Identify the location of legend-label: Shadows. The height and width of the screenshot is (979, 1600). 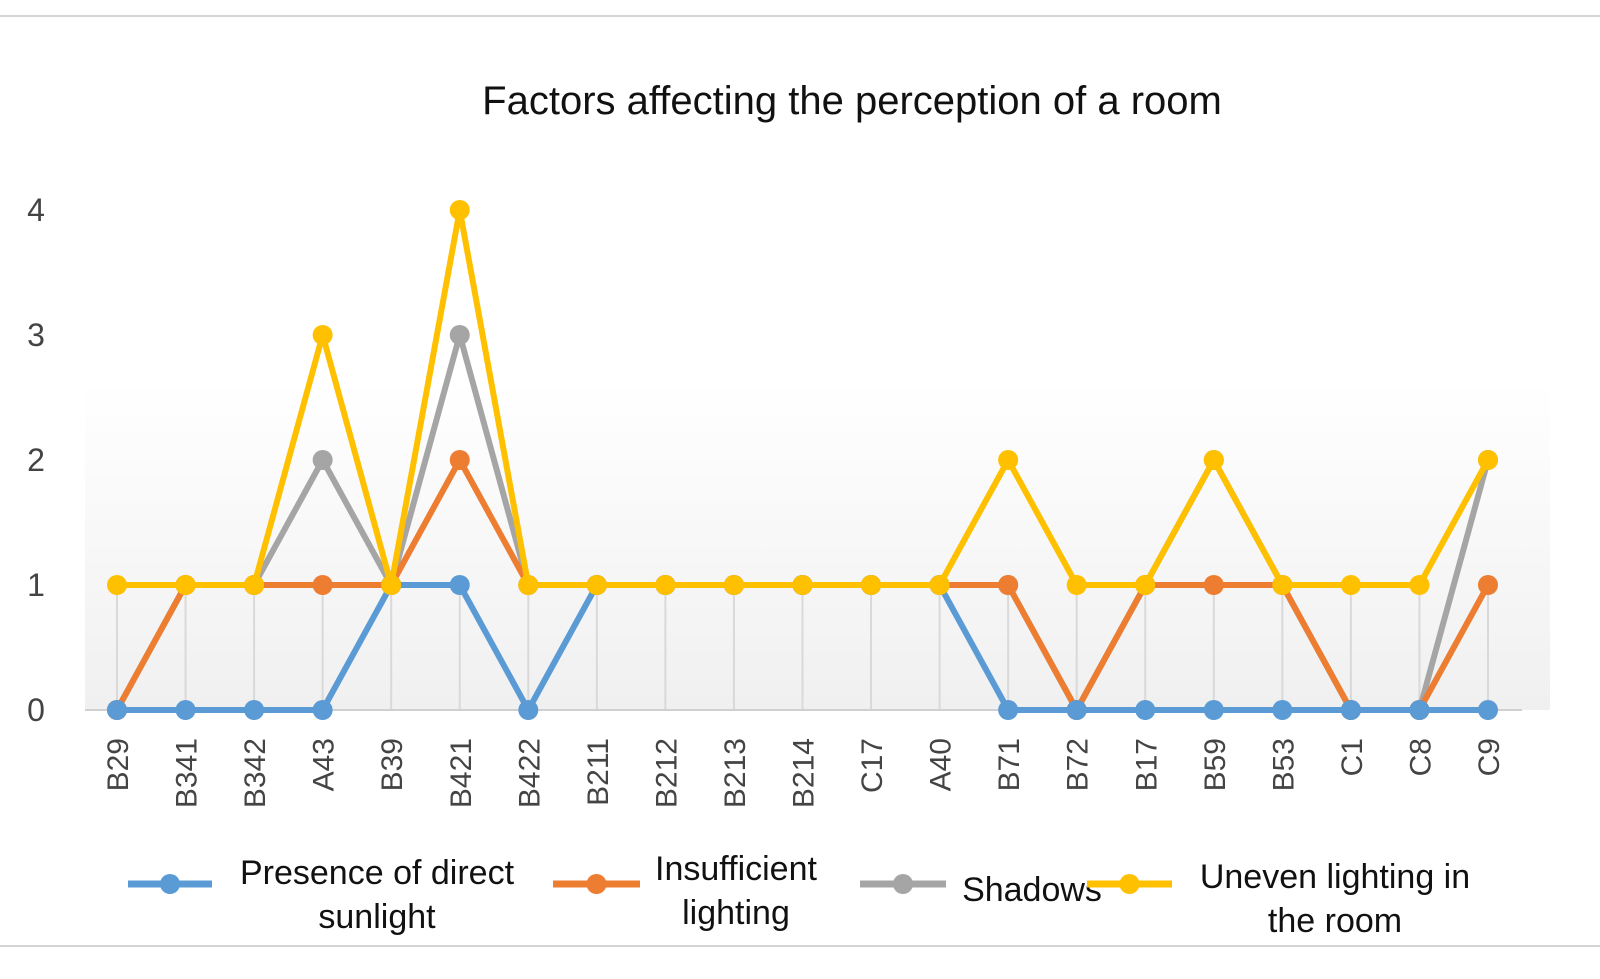
(1032, 890).